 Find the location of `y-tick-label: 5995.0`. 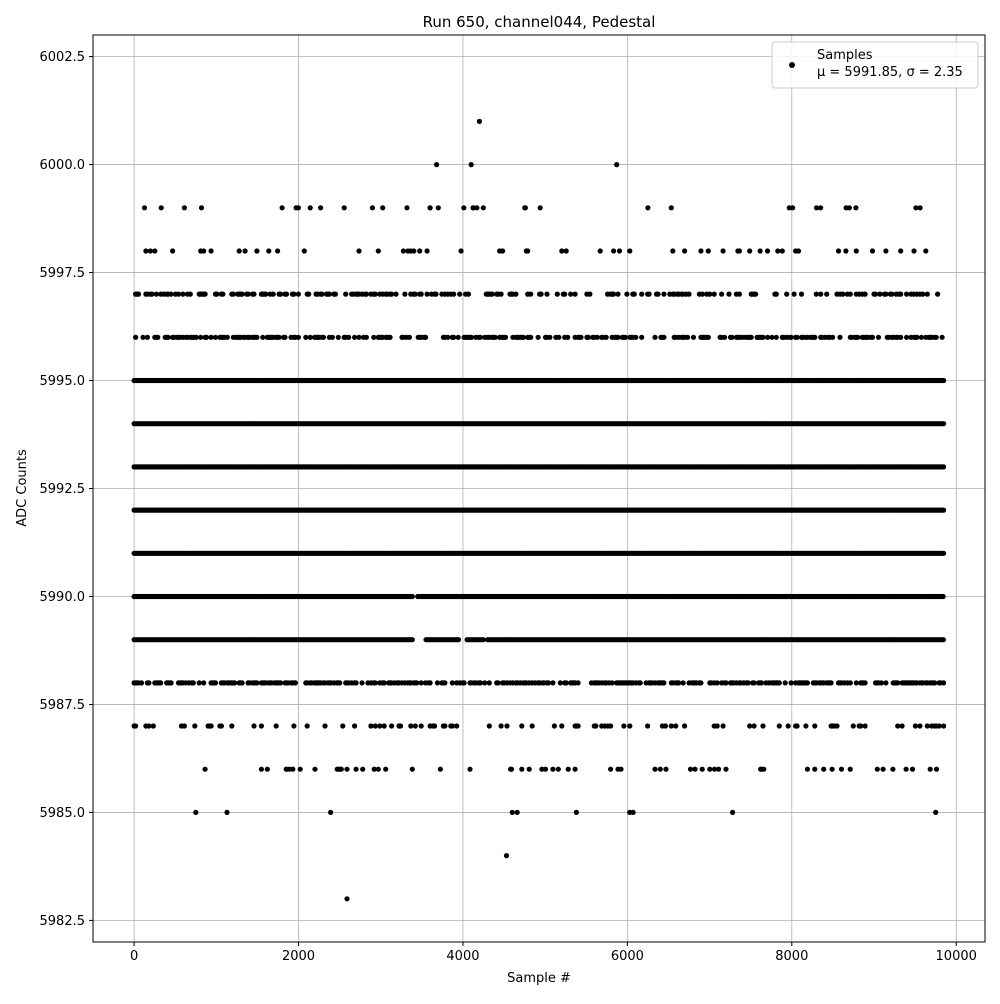

y-tick-label: 5995.0 is located at coordinates (63, 381).